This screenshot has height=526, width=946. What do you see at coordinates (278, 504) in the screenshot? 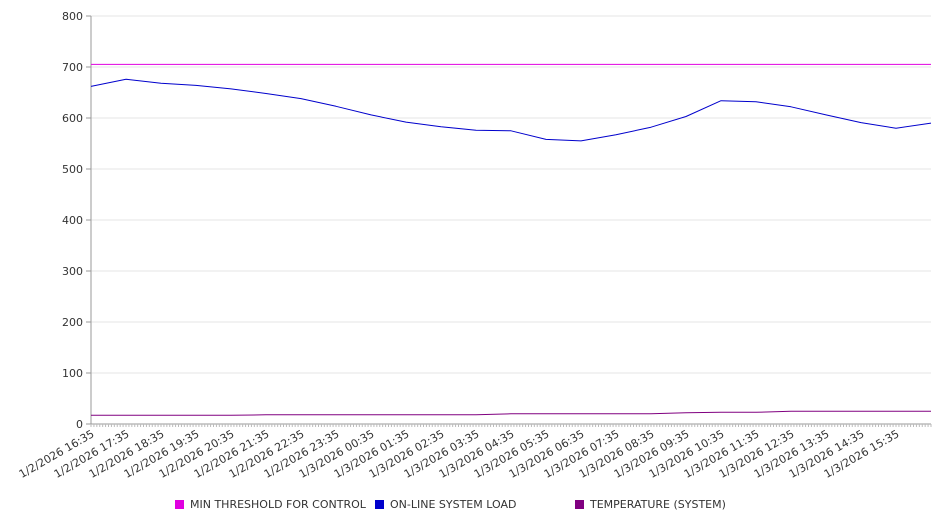
I see `legend-label: MIN THRESHOLD FOR CONTROL` at bounding box center [278, 504].